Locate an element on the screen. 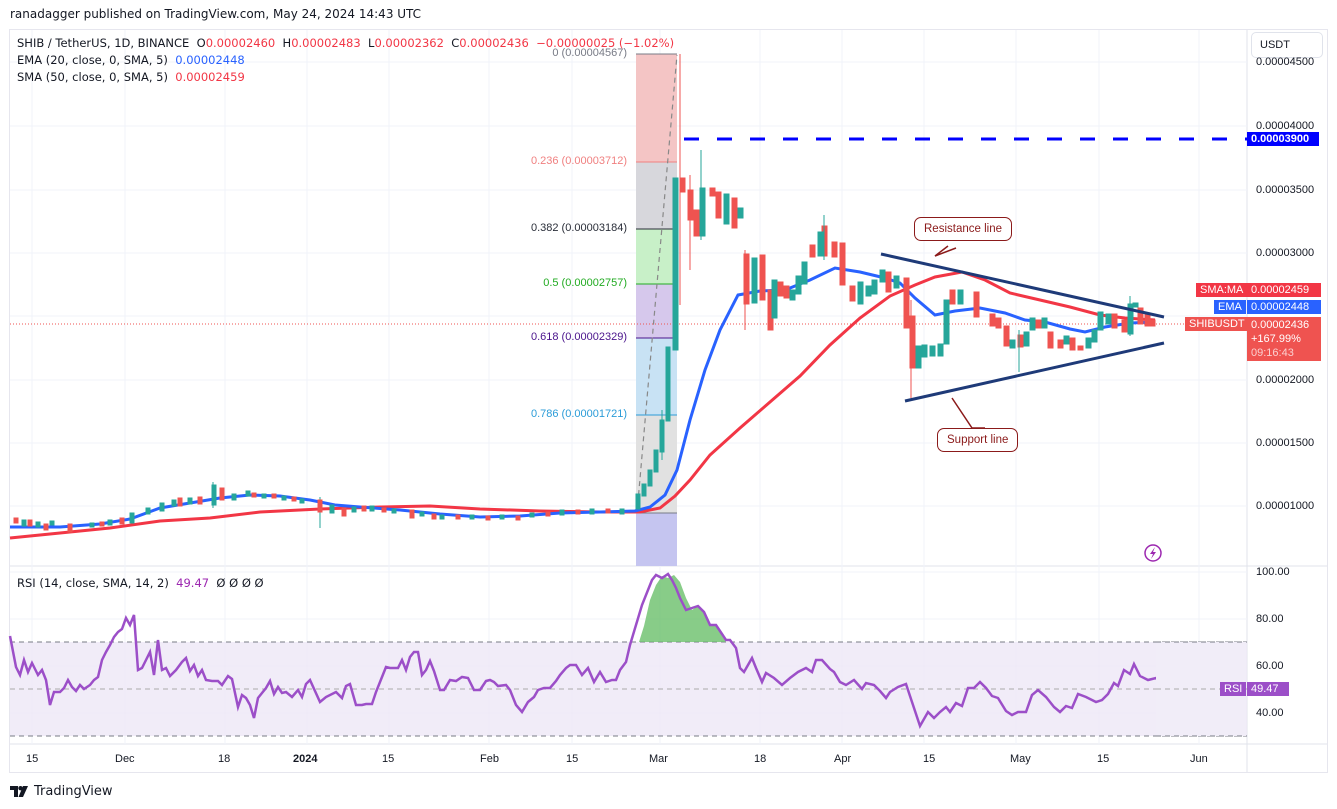  price-tick: 0.00003000 is located at coordinates (1285, 253).